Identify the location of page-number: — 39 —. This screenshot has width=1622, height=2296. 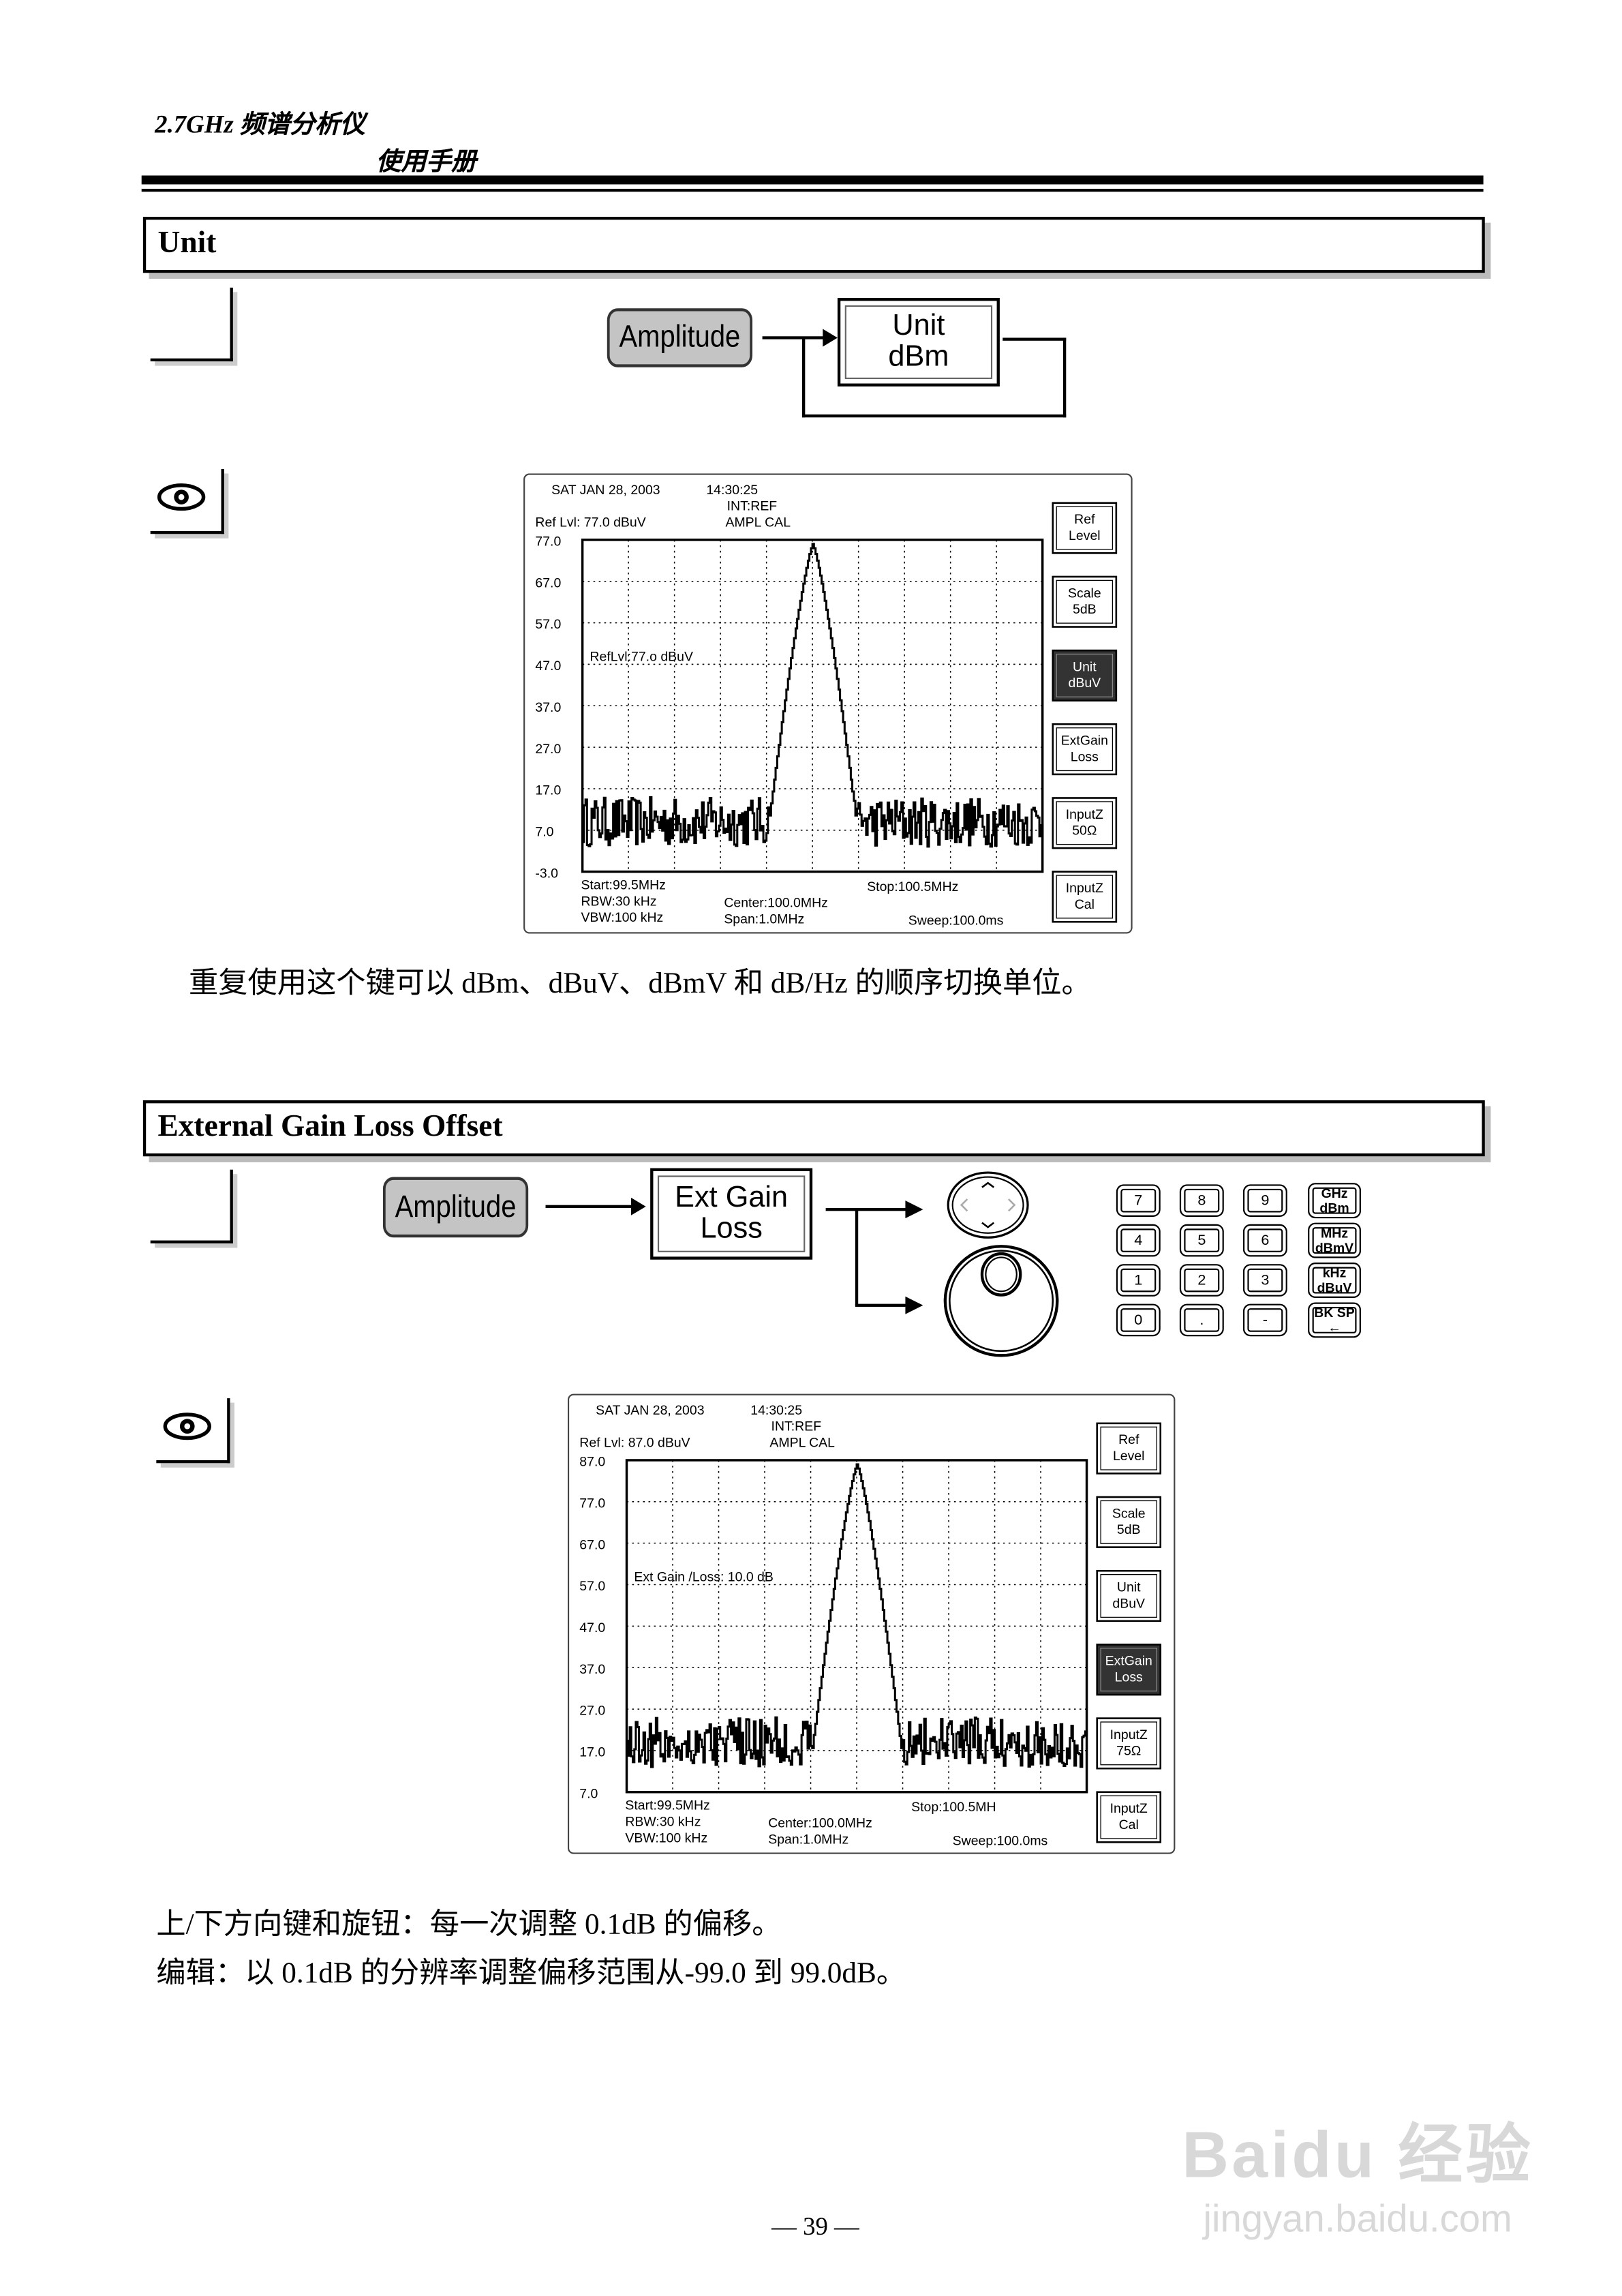
(815, 2226).